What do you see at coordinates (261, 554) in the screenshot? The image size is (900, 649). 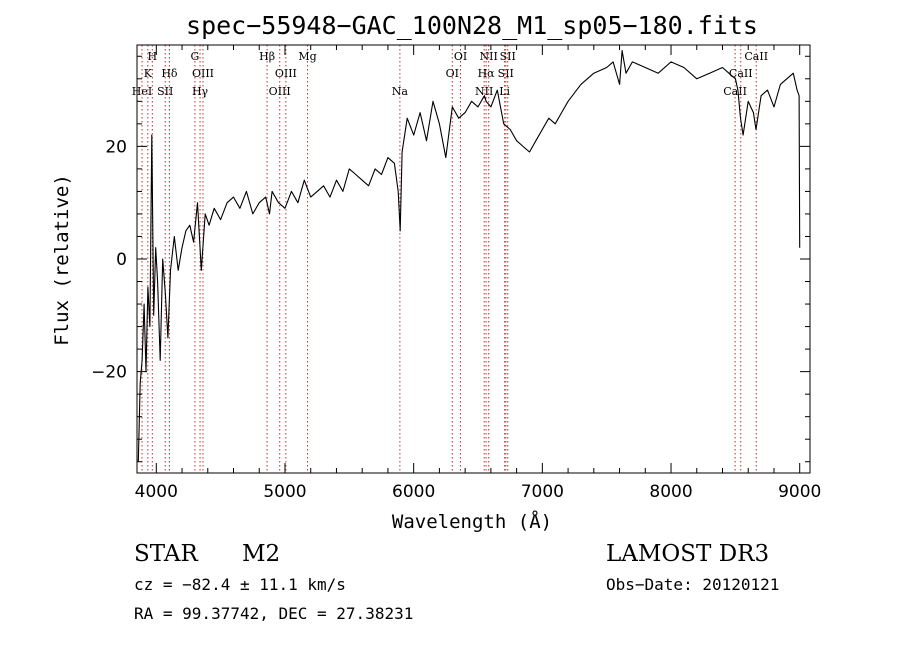 I see `object-subclass: M2` at bounding box center [261, 554].